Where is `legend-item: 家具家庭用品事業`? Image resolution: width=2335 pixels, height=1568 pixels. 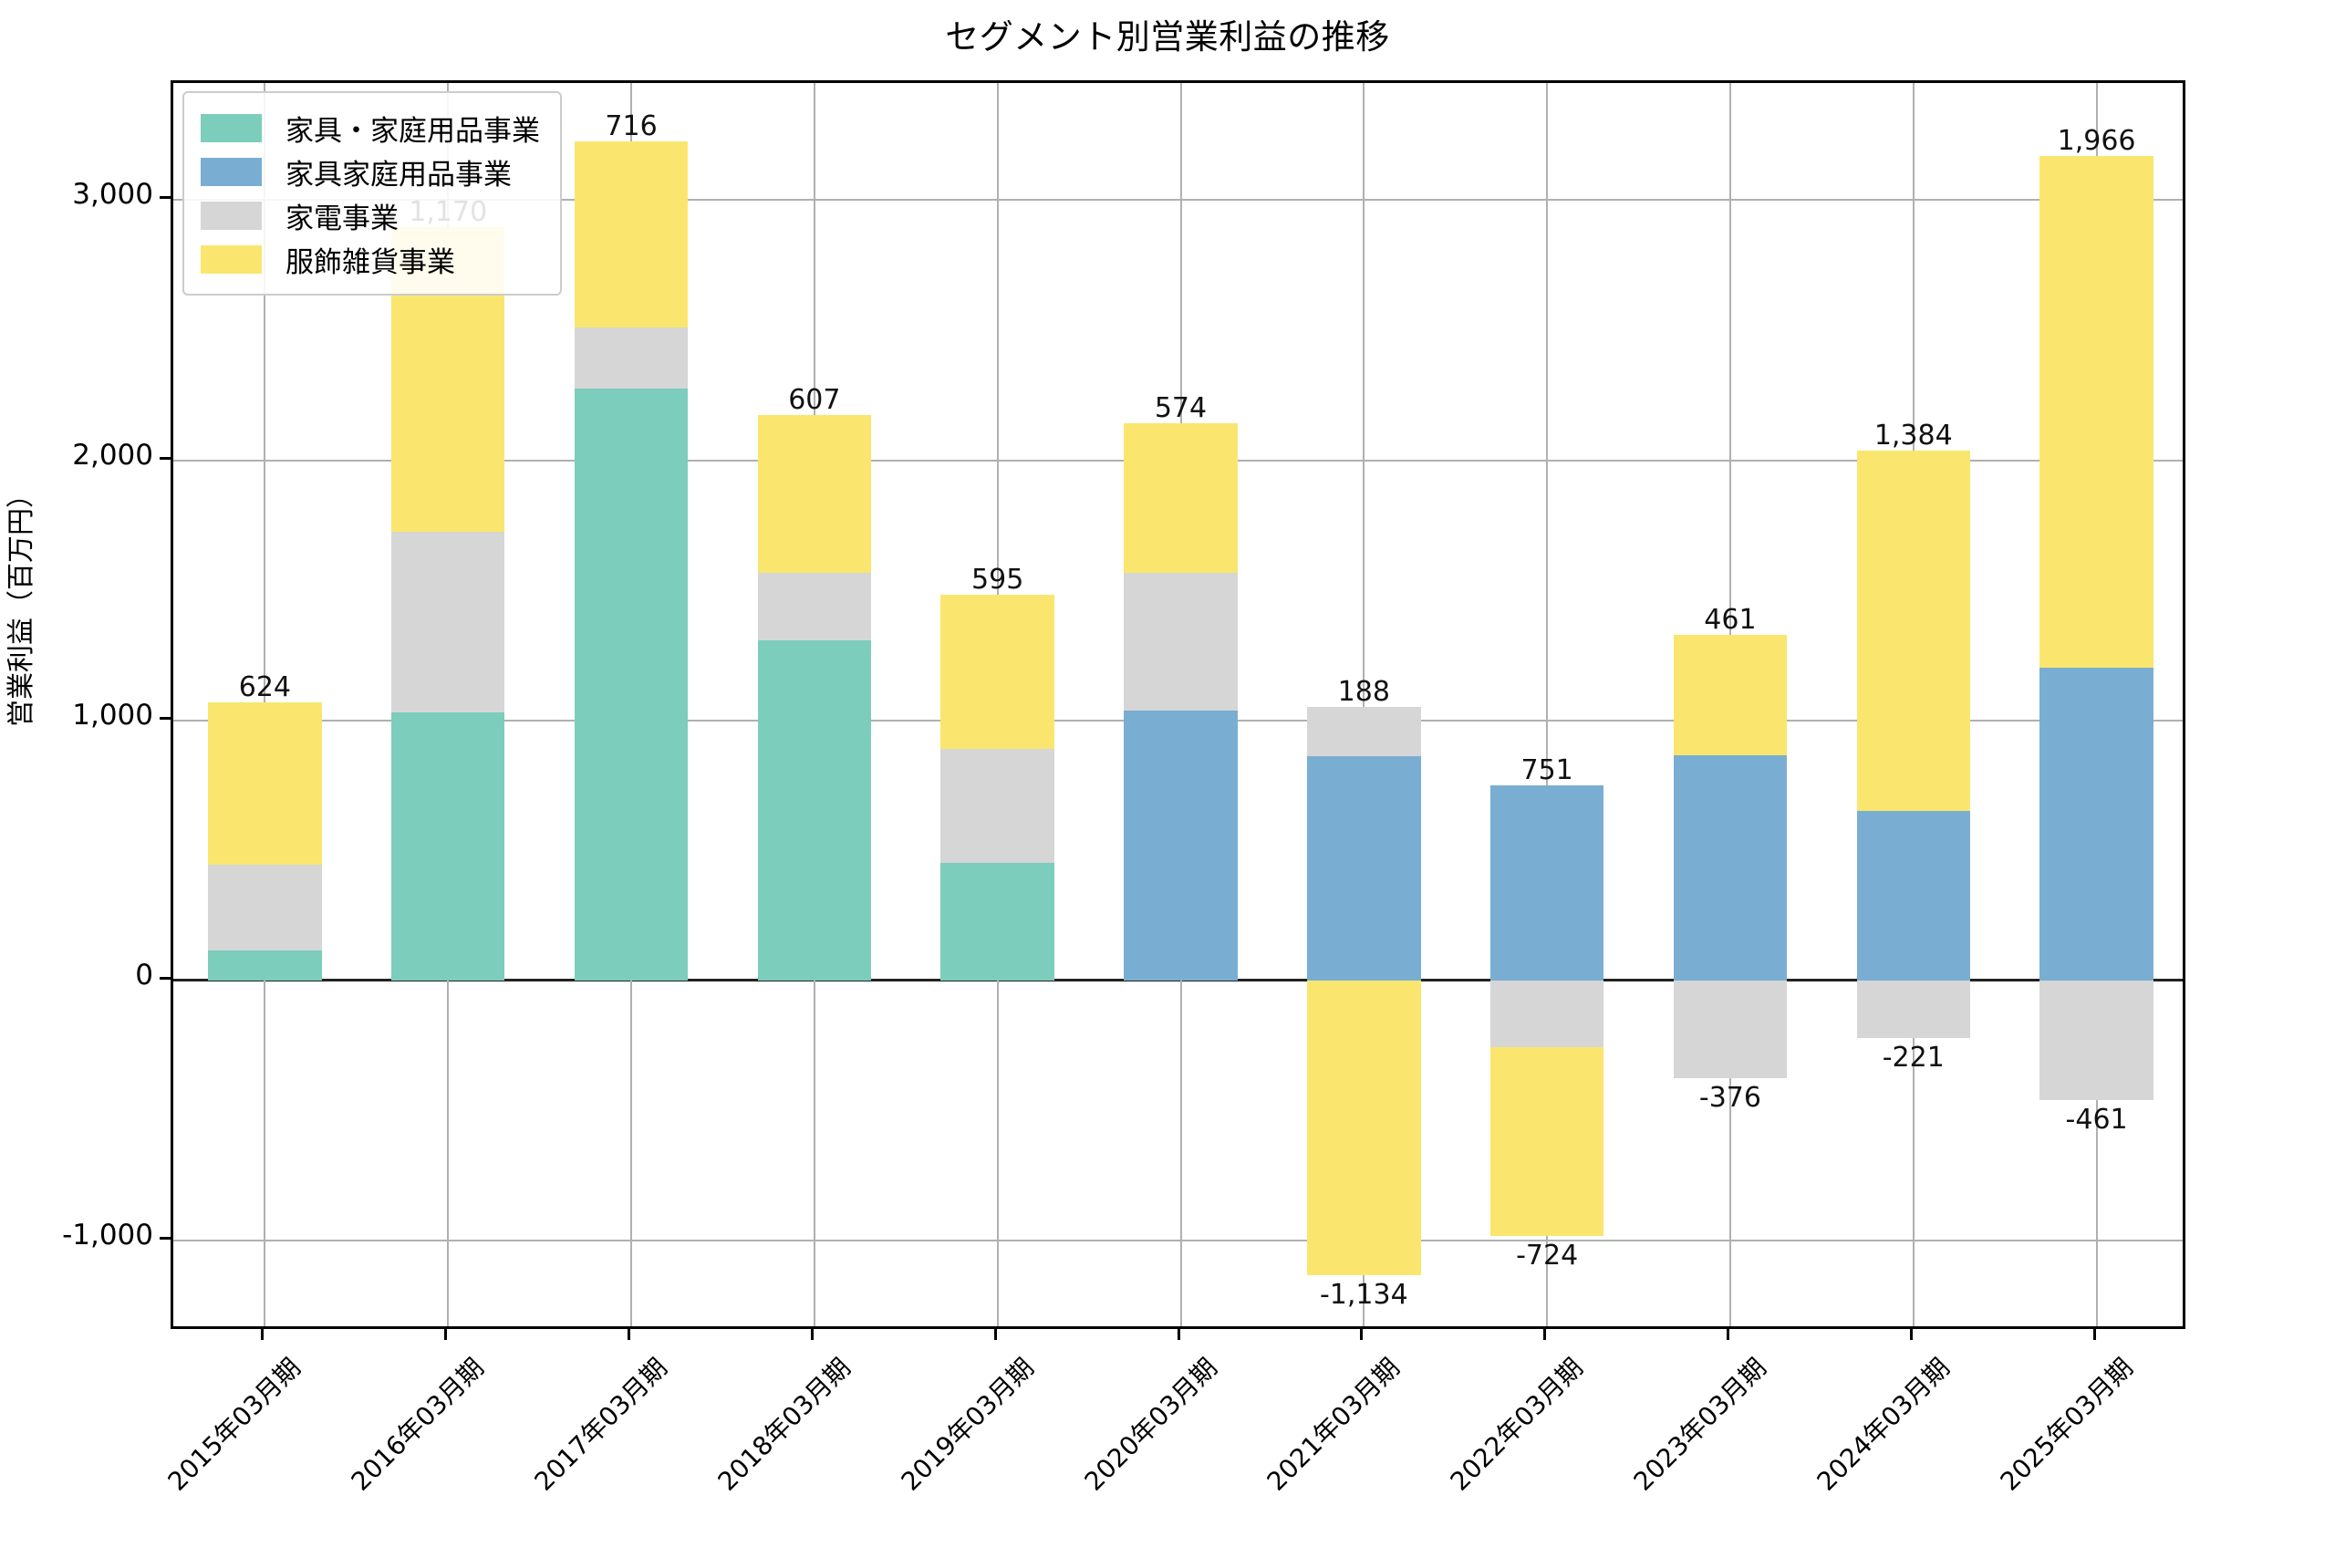 legend-item: 家具家庭用品事業 is located at coordinates (370, 172).